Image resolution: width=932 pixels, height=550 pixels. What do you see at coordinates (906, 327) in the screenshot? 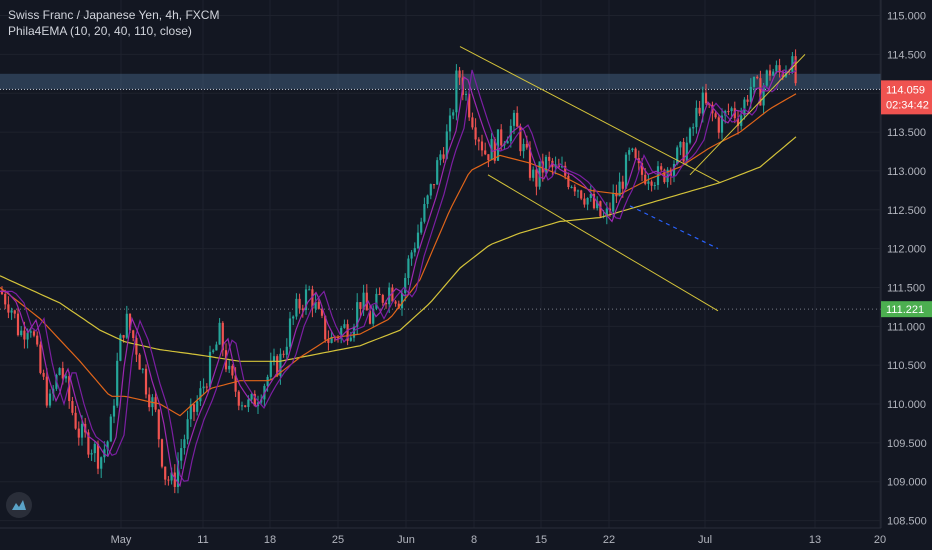
I see `price-tick-label: 111.000` at bounding box center [906, 327].